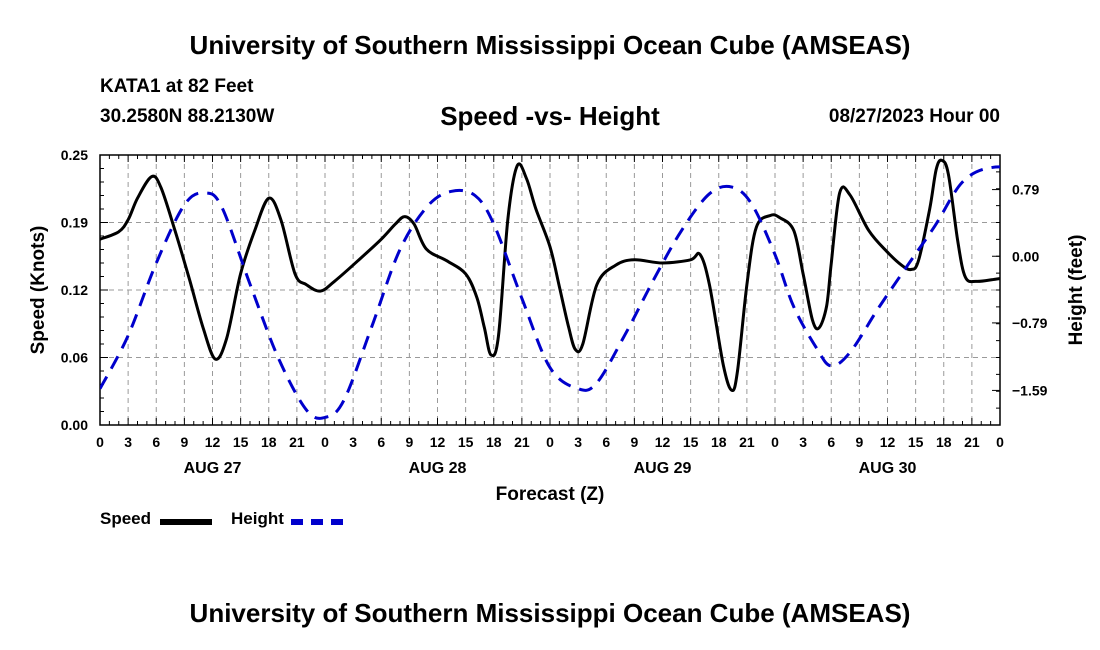 This screenshot has height=650, width=1100. I want to click on station-label: KATA1 at 82 Feet, so click(177, 86).